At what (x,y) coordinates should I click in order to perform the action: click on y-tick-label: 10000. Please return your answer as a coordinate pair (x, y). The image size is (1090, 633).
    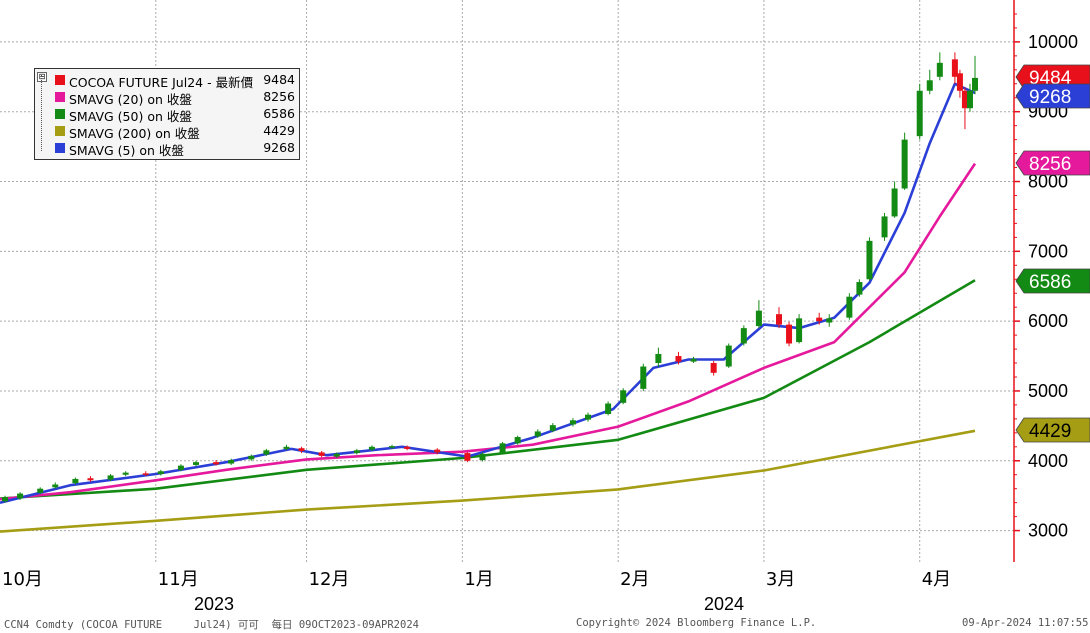
    Looking at the image, I should click on (1053, 42).